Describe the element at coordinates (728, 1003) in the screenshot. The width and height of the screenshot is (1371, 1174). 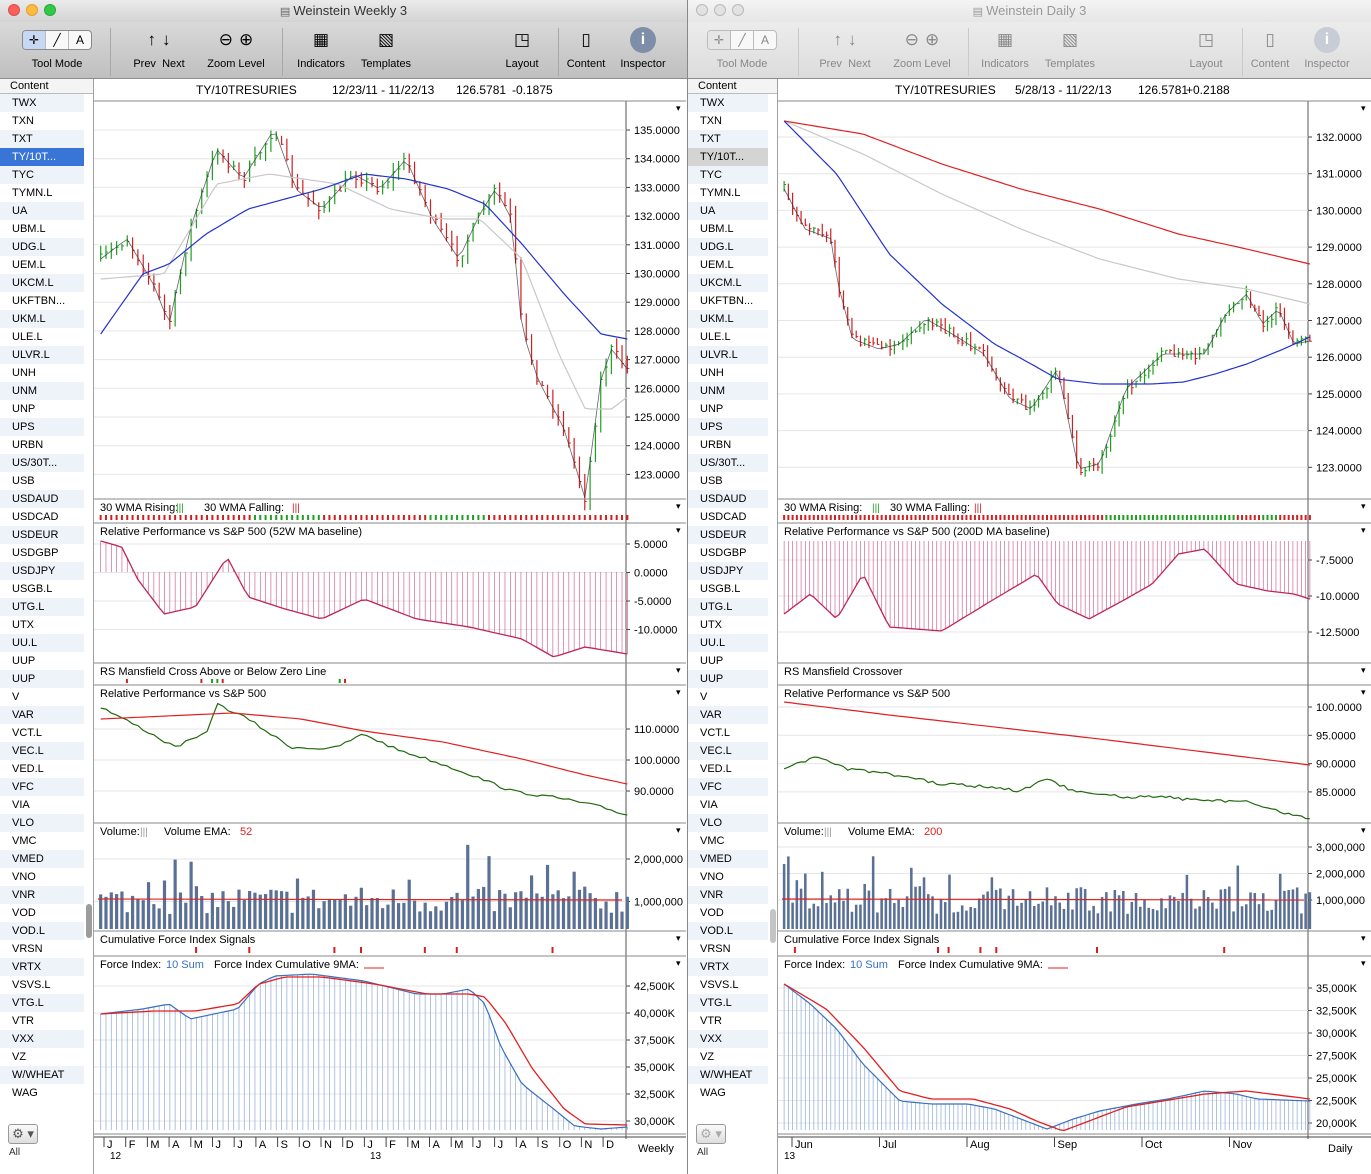
I see `symbol-list-item: VTG.L` at that location.